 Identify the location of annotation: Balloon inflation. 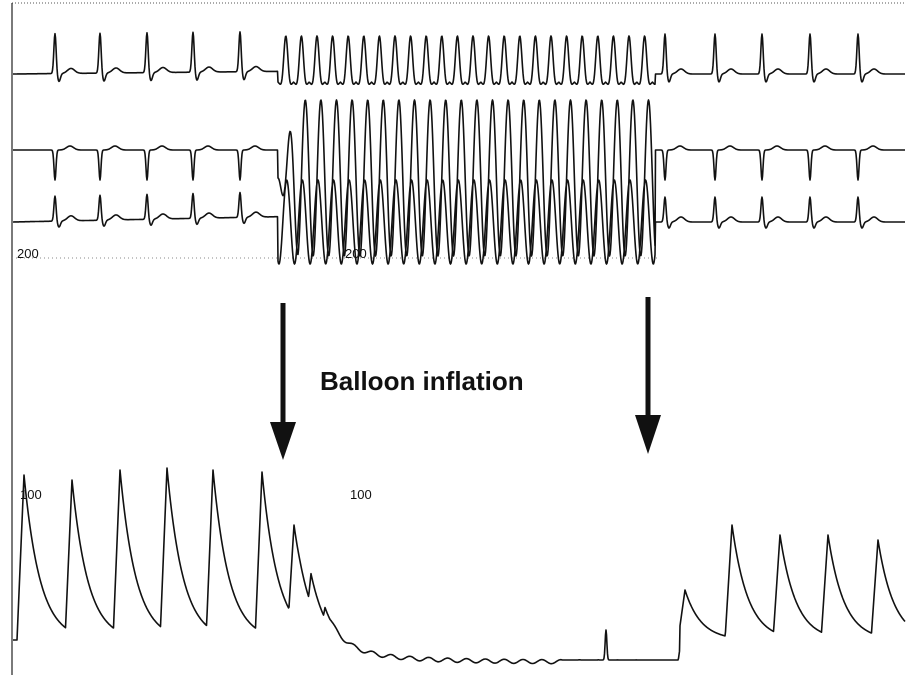
(422, 381).